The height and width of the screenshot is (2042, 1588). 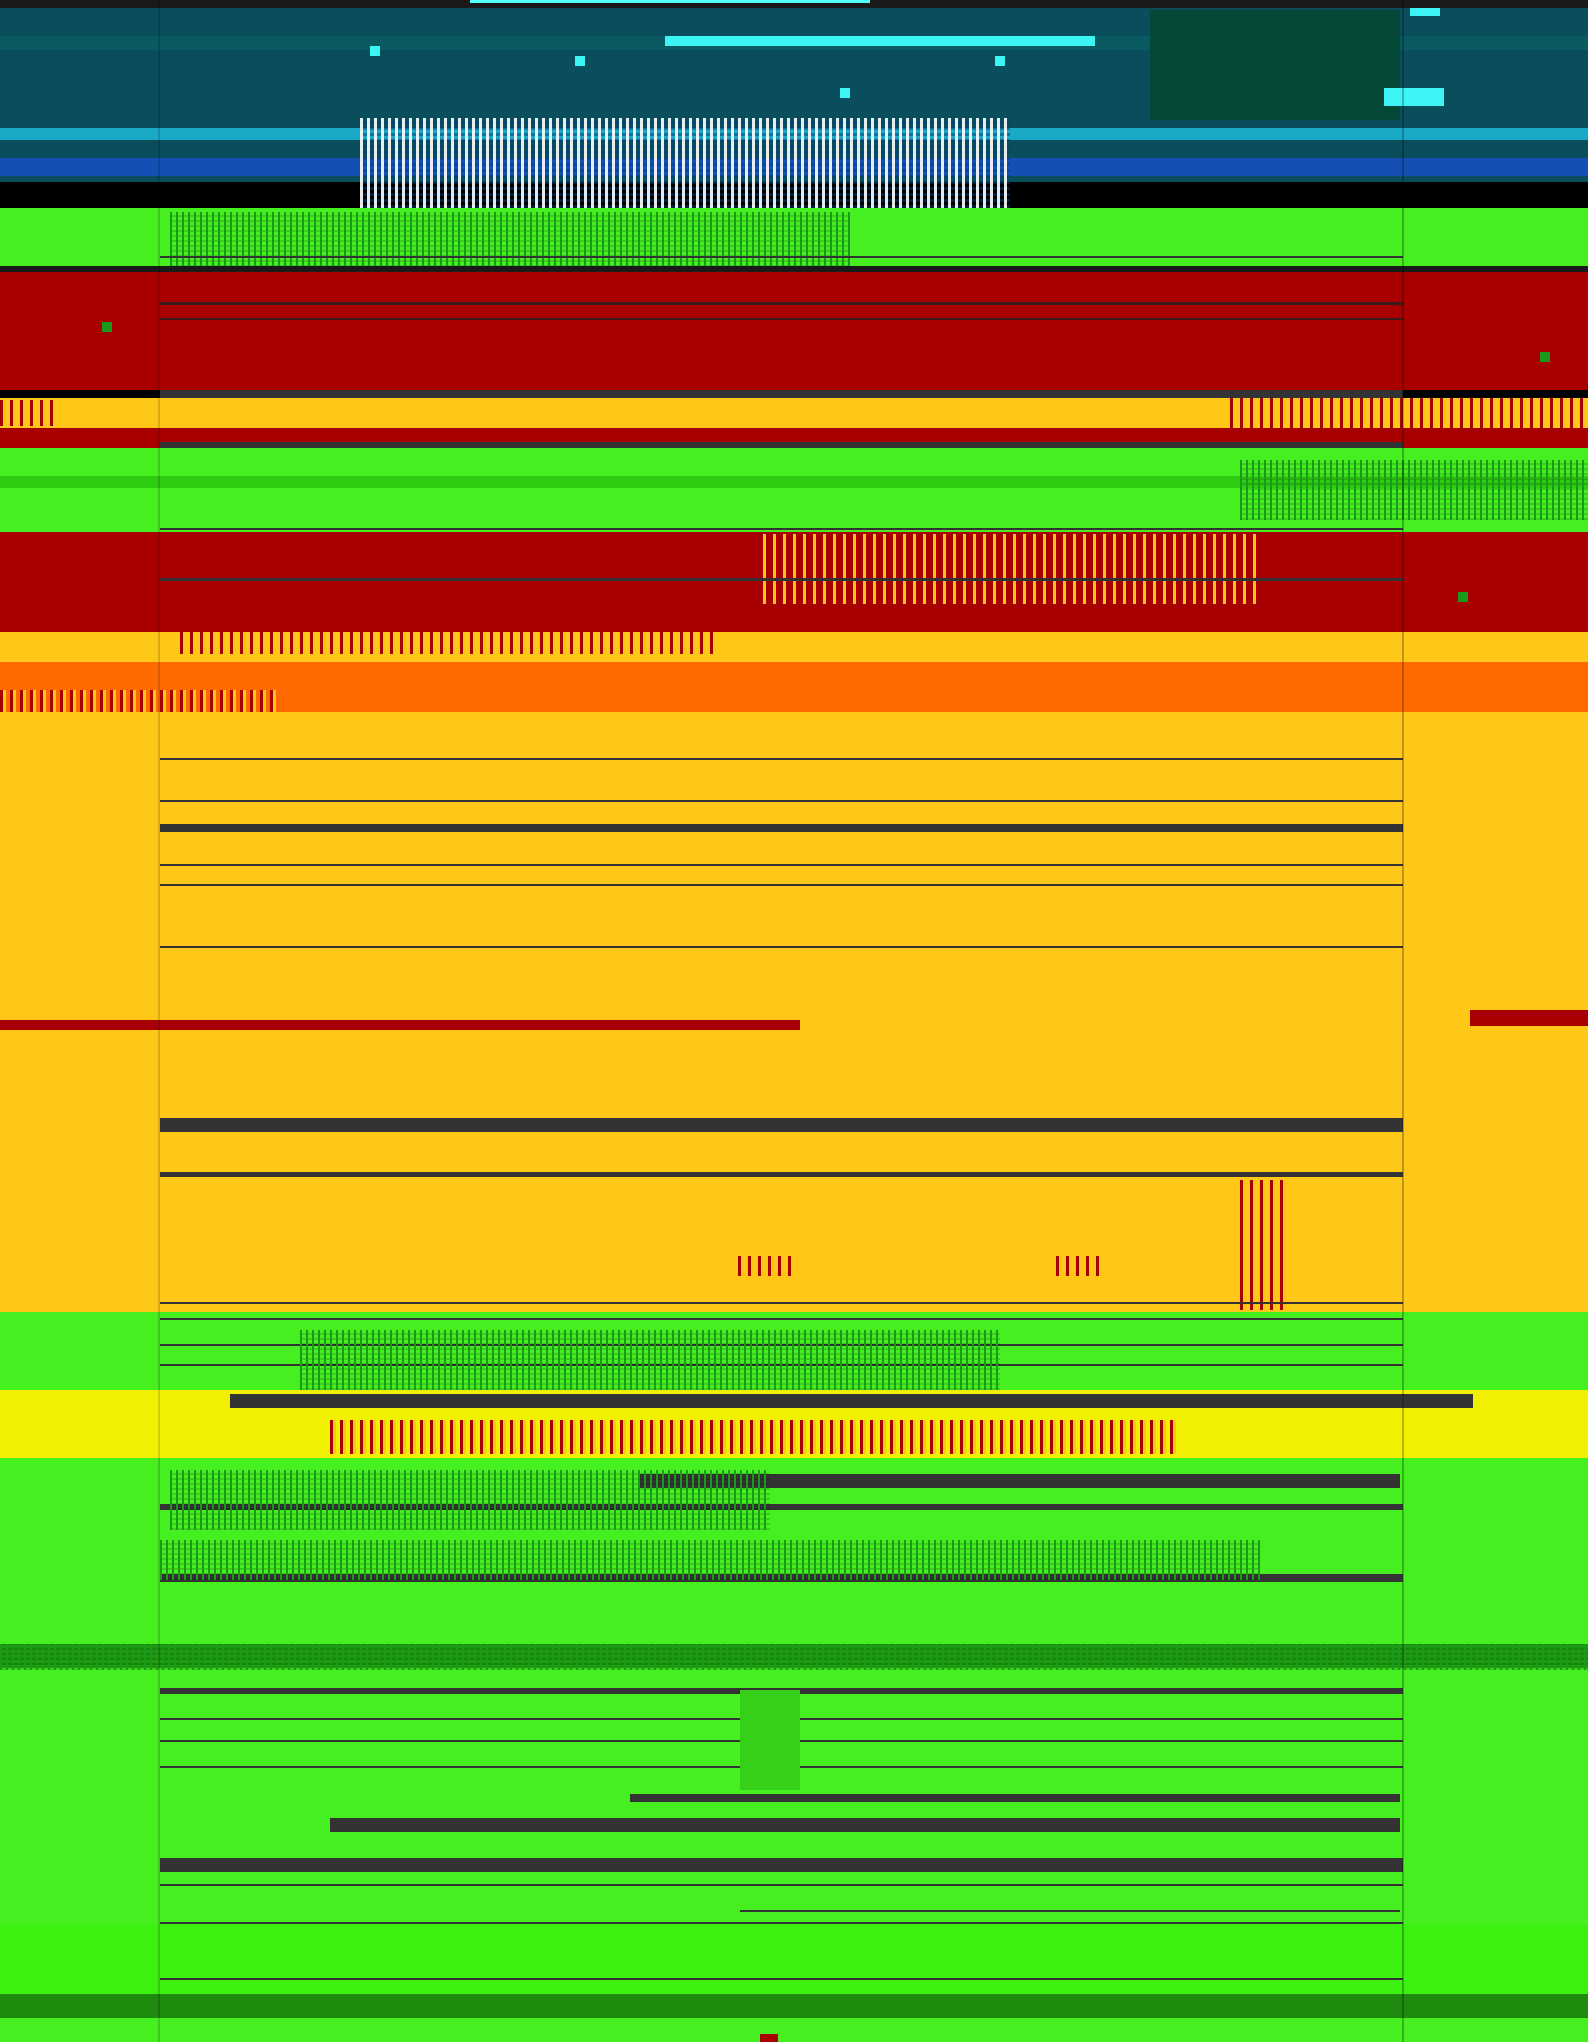 What do you see at coordinates (851, 1401) in the screenshot?
I see `bright-yellow-line` at bounding box center [851, 1401].